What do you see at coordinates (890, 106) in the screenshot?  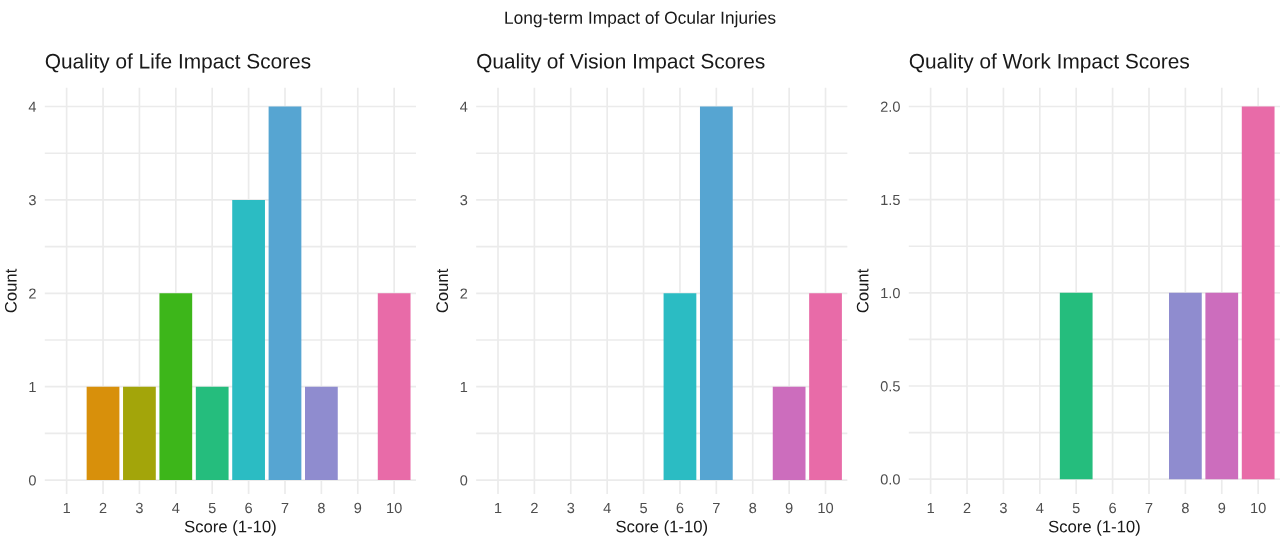 I see `y-tick-label: 2.0` at bounding box center [890, 106].